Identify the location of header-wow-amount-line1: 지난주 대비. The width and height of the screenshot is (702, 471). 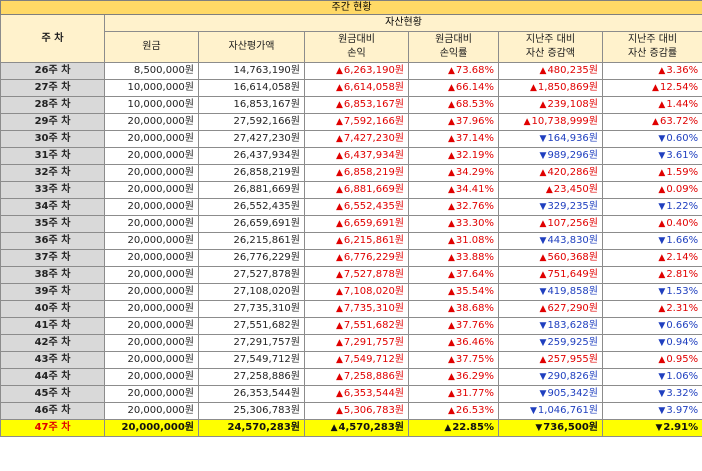
(550, 39).